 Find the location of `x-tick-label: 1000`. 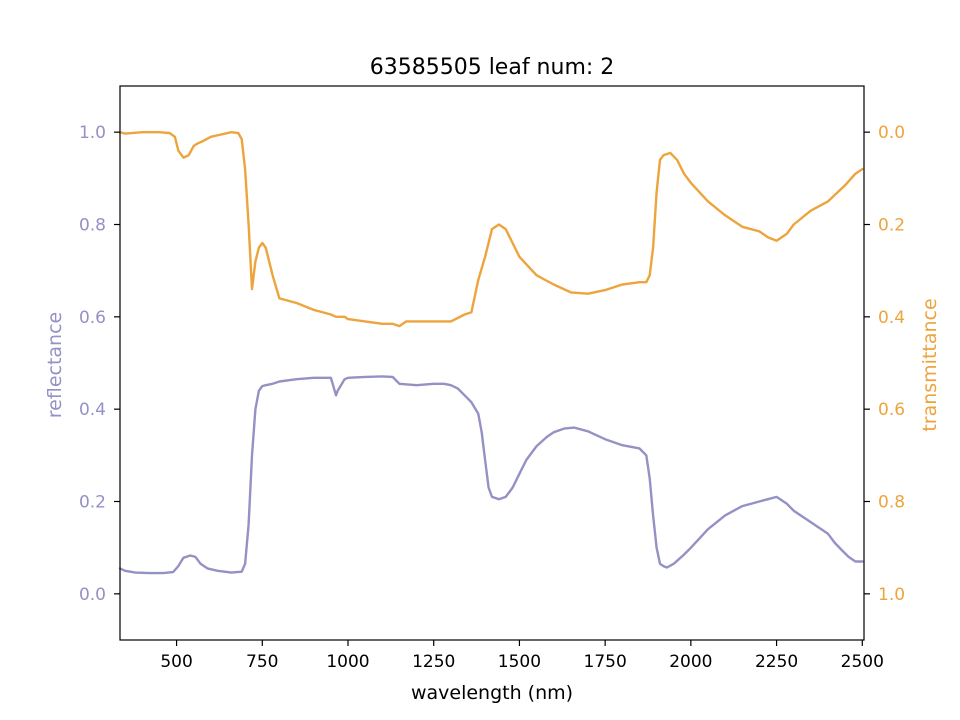

x-tick-label: 1000 is located at coordinates (347, 662).